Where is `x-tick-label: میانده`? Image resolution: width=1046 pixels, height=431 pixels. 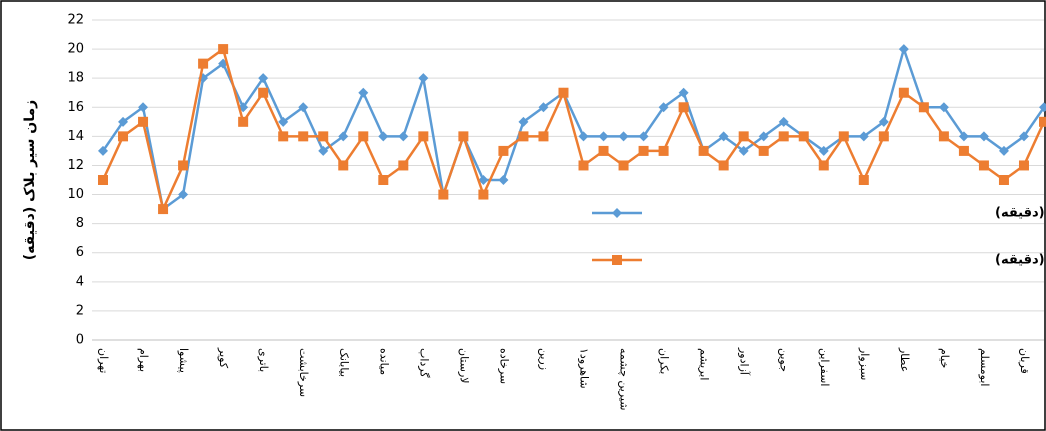 x-tick-label: میانده is located at coordinates (383, 361).